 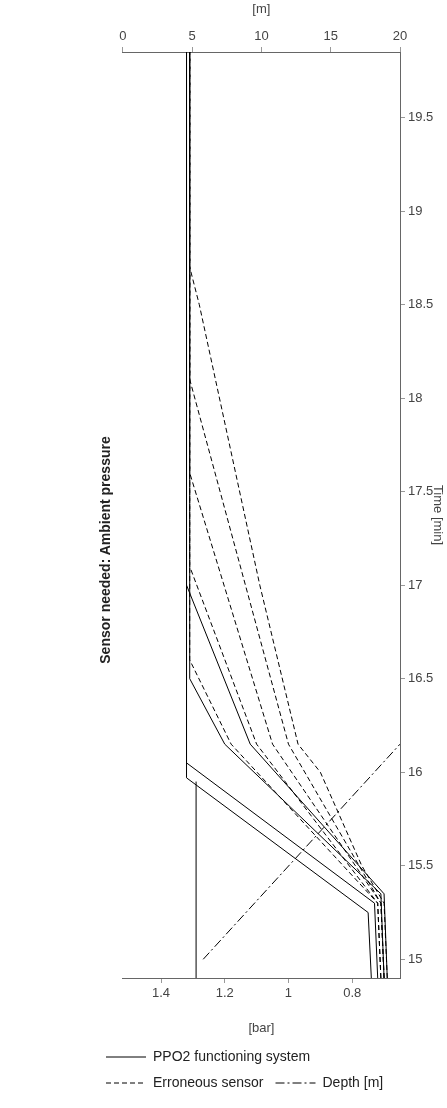 I want to click on legend-label: PPO2 functioning system, so click(x=232, y=1055).